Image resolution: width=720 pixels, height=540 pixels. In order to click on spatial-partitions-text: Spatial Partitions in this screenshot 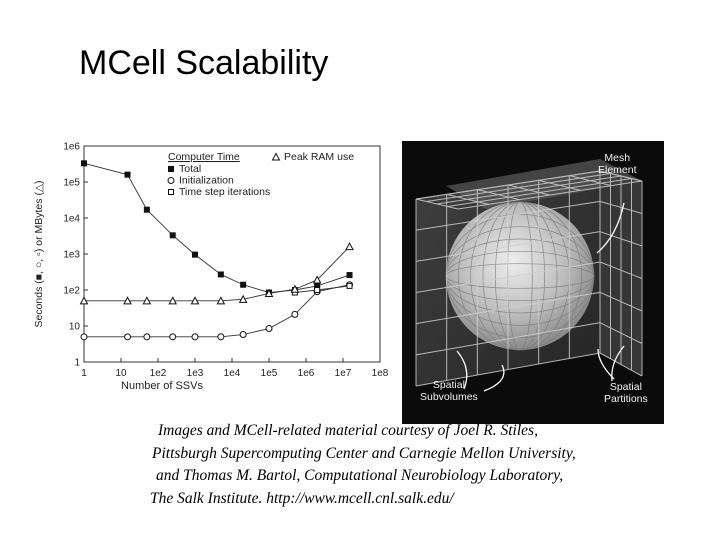, I will do `click(626, 393)`.